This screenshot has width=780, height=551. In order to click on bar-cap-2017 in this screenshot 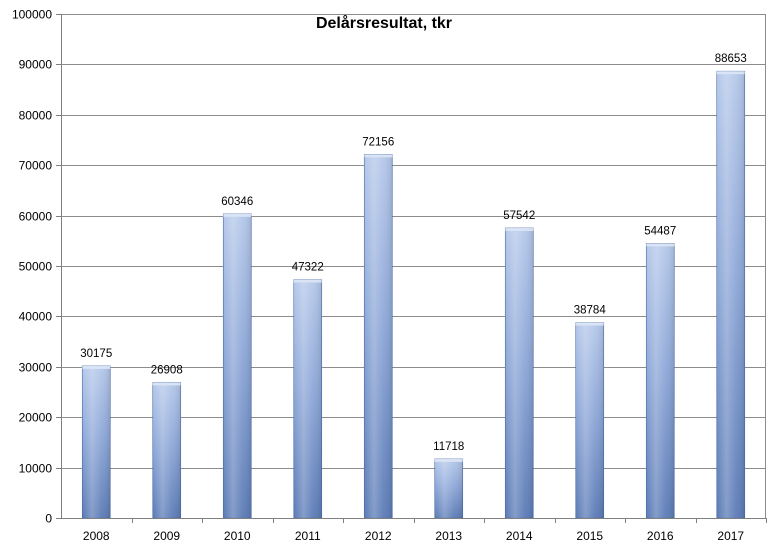, I will do `click(730, 73)`.